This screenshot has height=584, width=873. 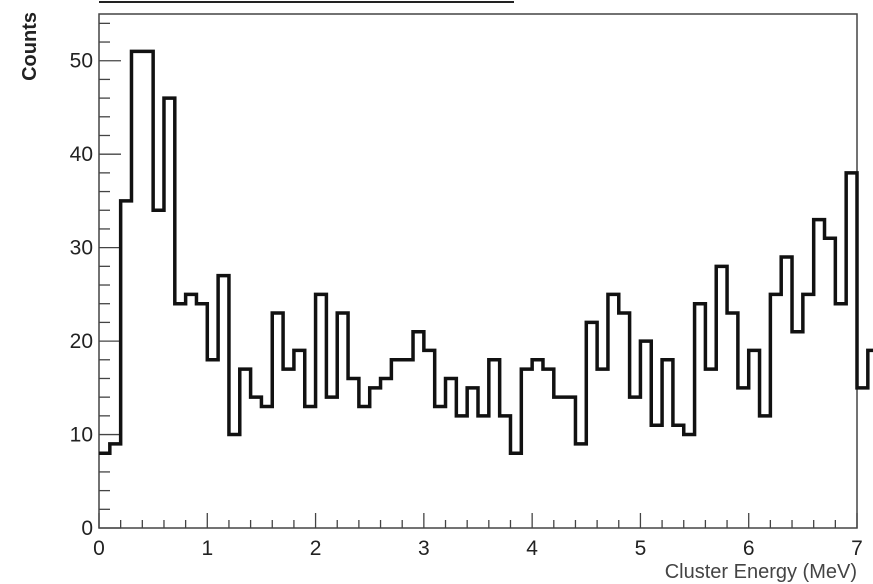 I want to click on x-tick-label: 4, so click(x=532, y=548).